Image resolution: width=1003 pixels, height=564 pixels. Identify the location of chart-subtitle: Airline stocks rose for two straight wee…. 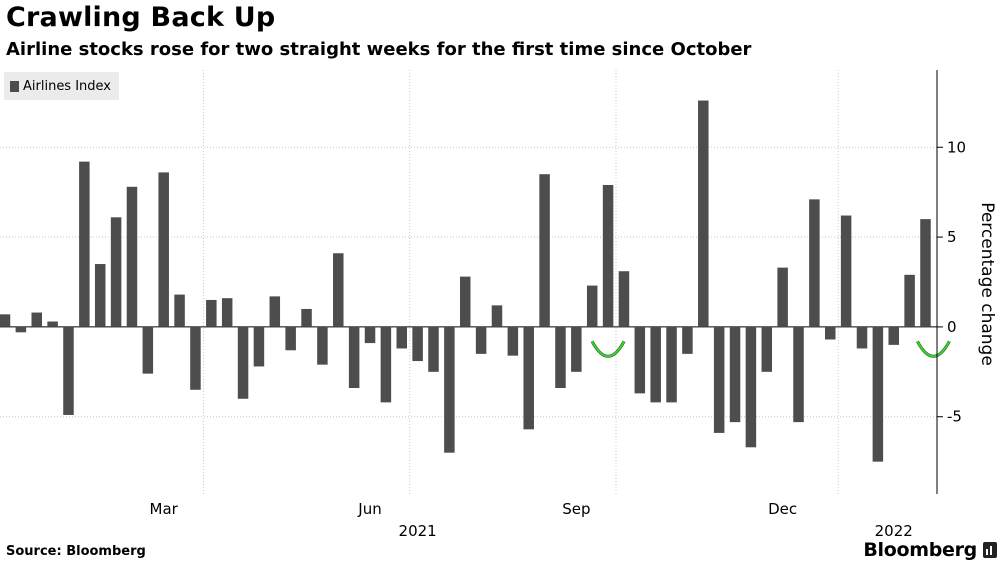
(379, 49).